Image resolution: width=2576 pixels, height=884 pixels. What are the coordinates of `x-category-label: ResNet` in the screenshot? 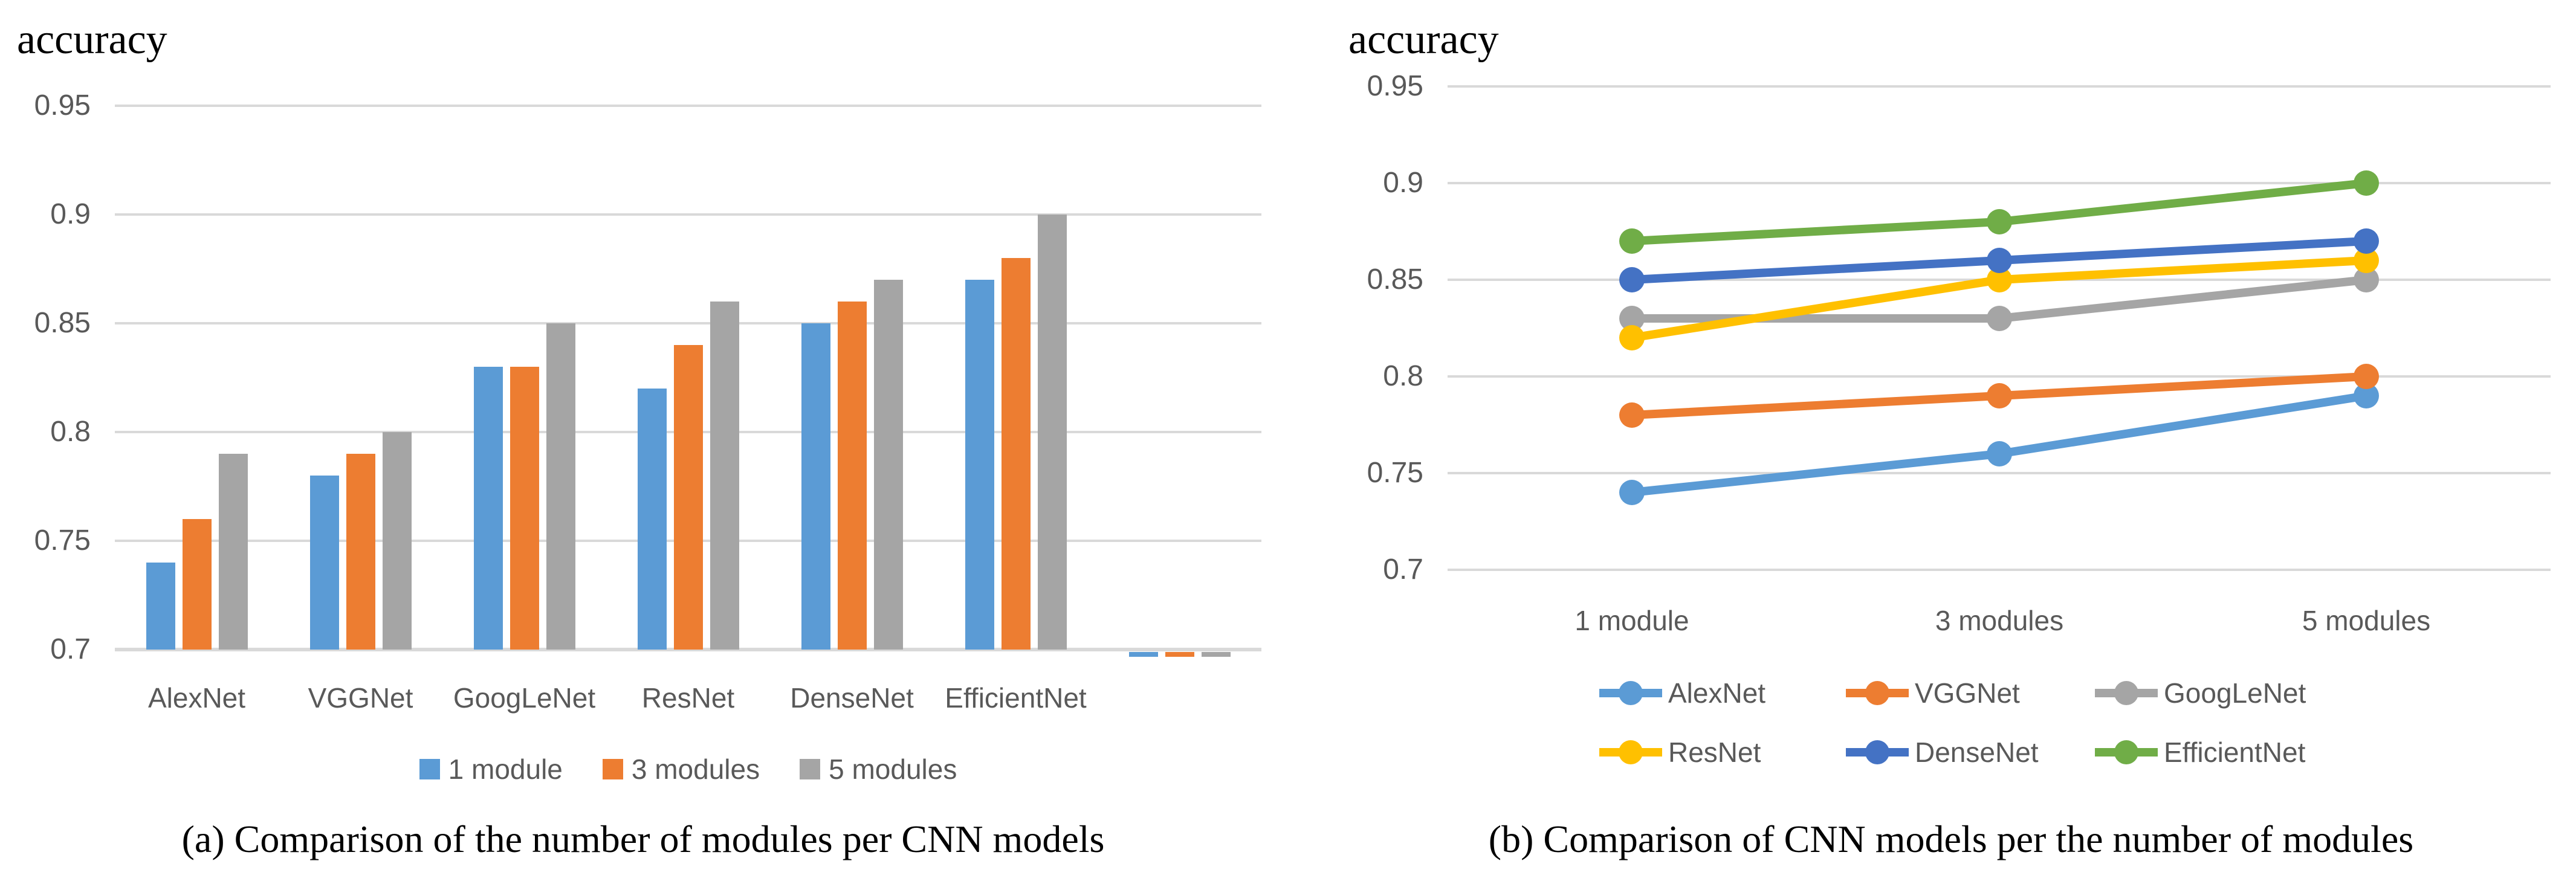 It's located at (688, 698).